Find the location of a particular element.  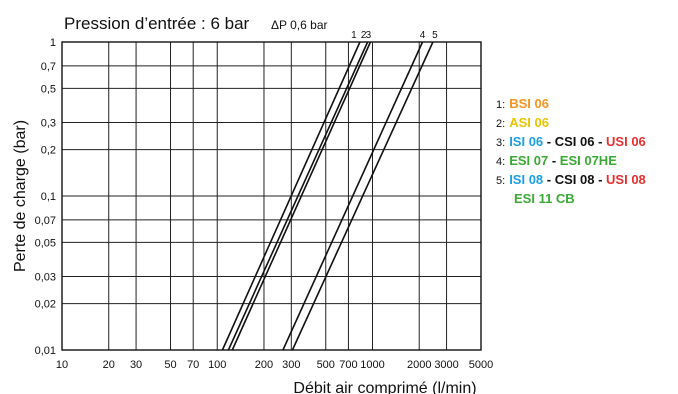

legend-item: 5: ISI 08 - CSI 08 - USI 08 is located at coordinates (571, 179).